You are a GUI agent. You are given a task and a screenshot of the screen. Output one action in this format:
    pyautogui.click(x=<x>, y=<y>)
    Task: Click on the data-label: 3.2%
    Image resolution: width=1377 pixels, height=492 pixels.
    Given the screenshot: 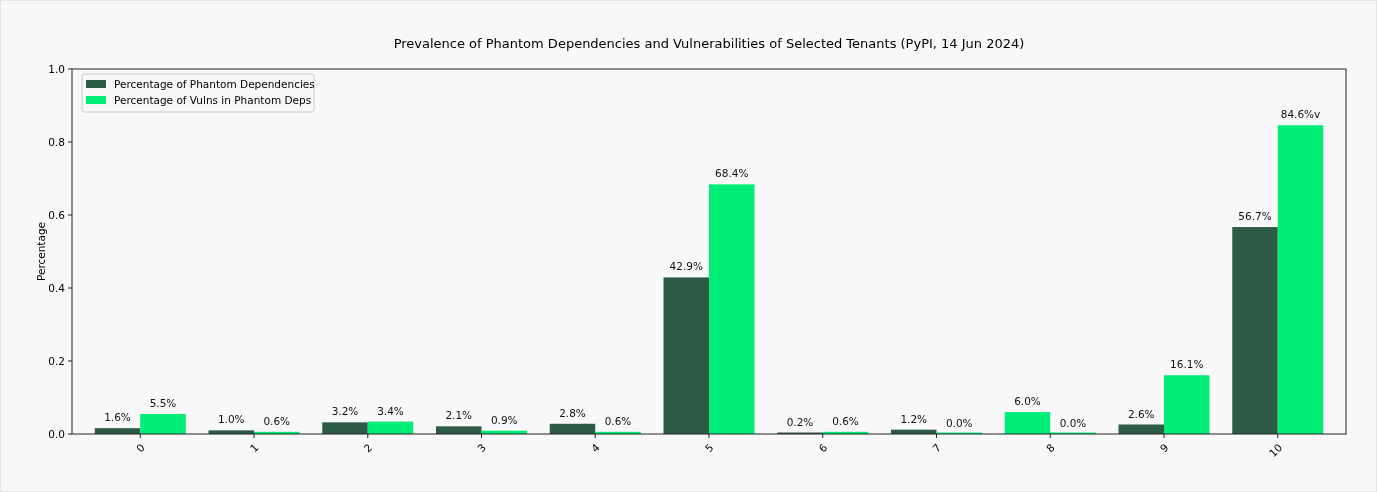 What is the action you would take?
    pyautogui.click(x=345, y=411)
    